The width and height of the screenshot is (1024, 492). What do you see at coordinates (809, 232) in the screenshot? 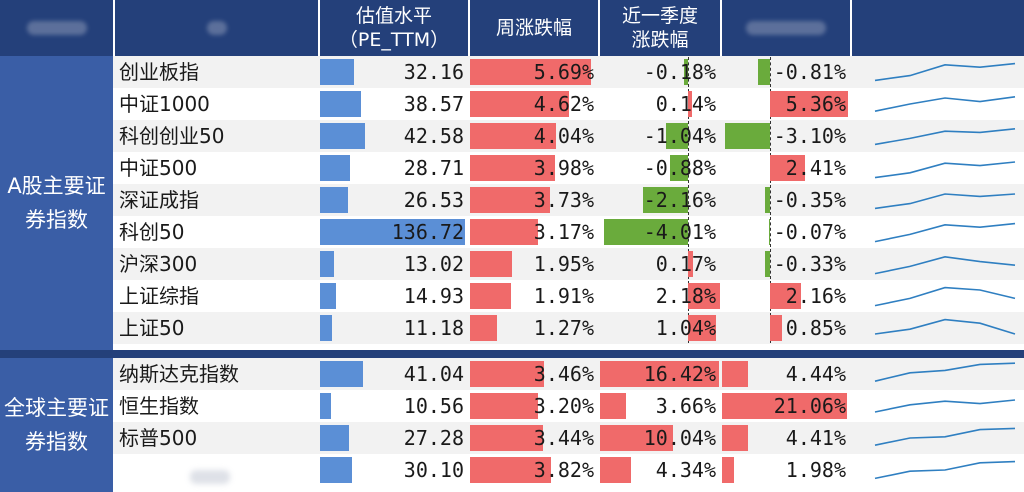
I see `col5-value: -0.07%` at bounding box center [809, 232].